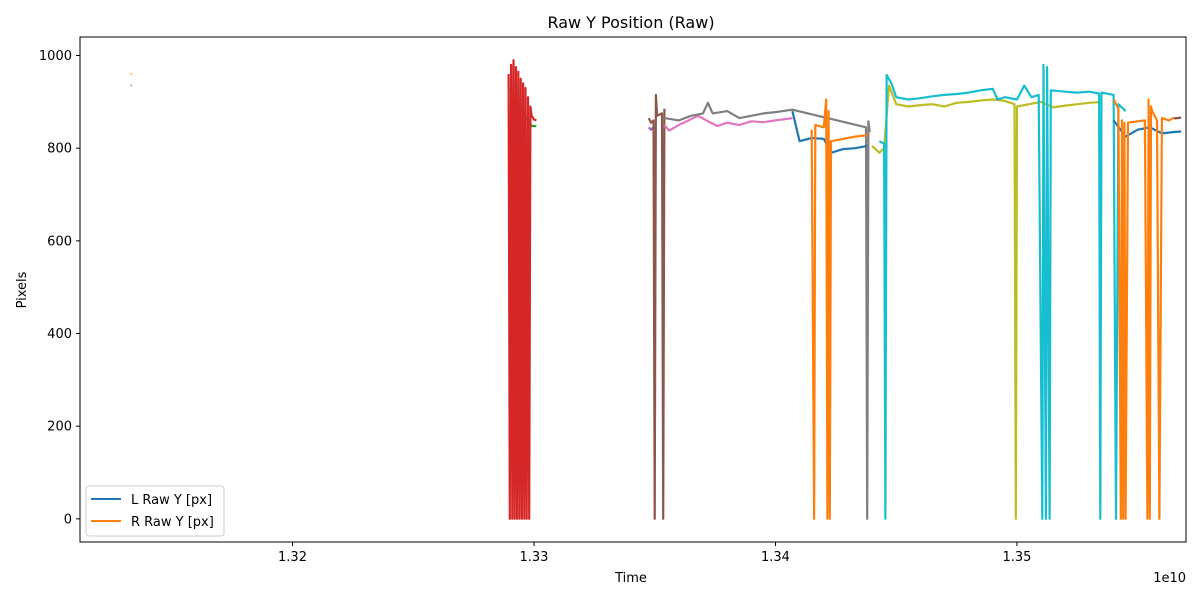  I want to click on legend: L Raw Y [px] R Raw Y [px], so click(155, 511).